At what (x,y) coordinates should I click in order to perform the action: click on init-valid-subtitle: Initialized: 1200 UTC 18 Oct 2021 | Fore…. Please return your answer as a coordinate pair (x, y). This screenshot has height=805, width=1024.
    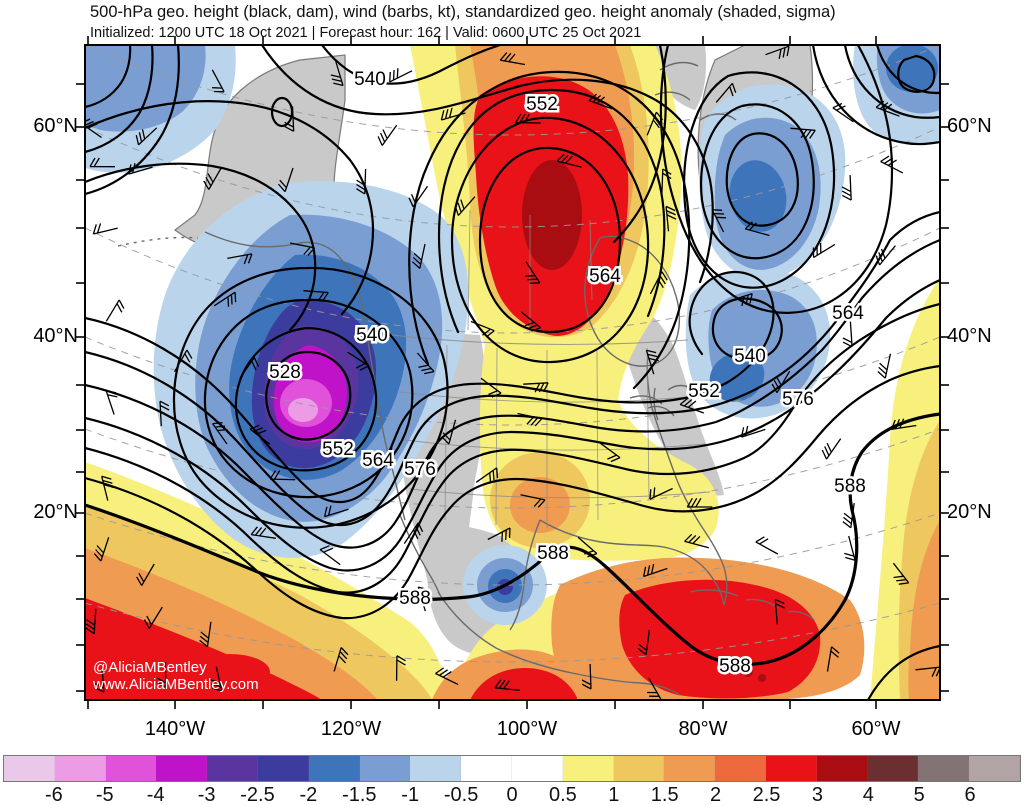
    Looking at the image, I should click on (366, 33).